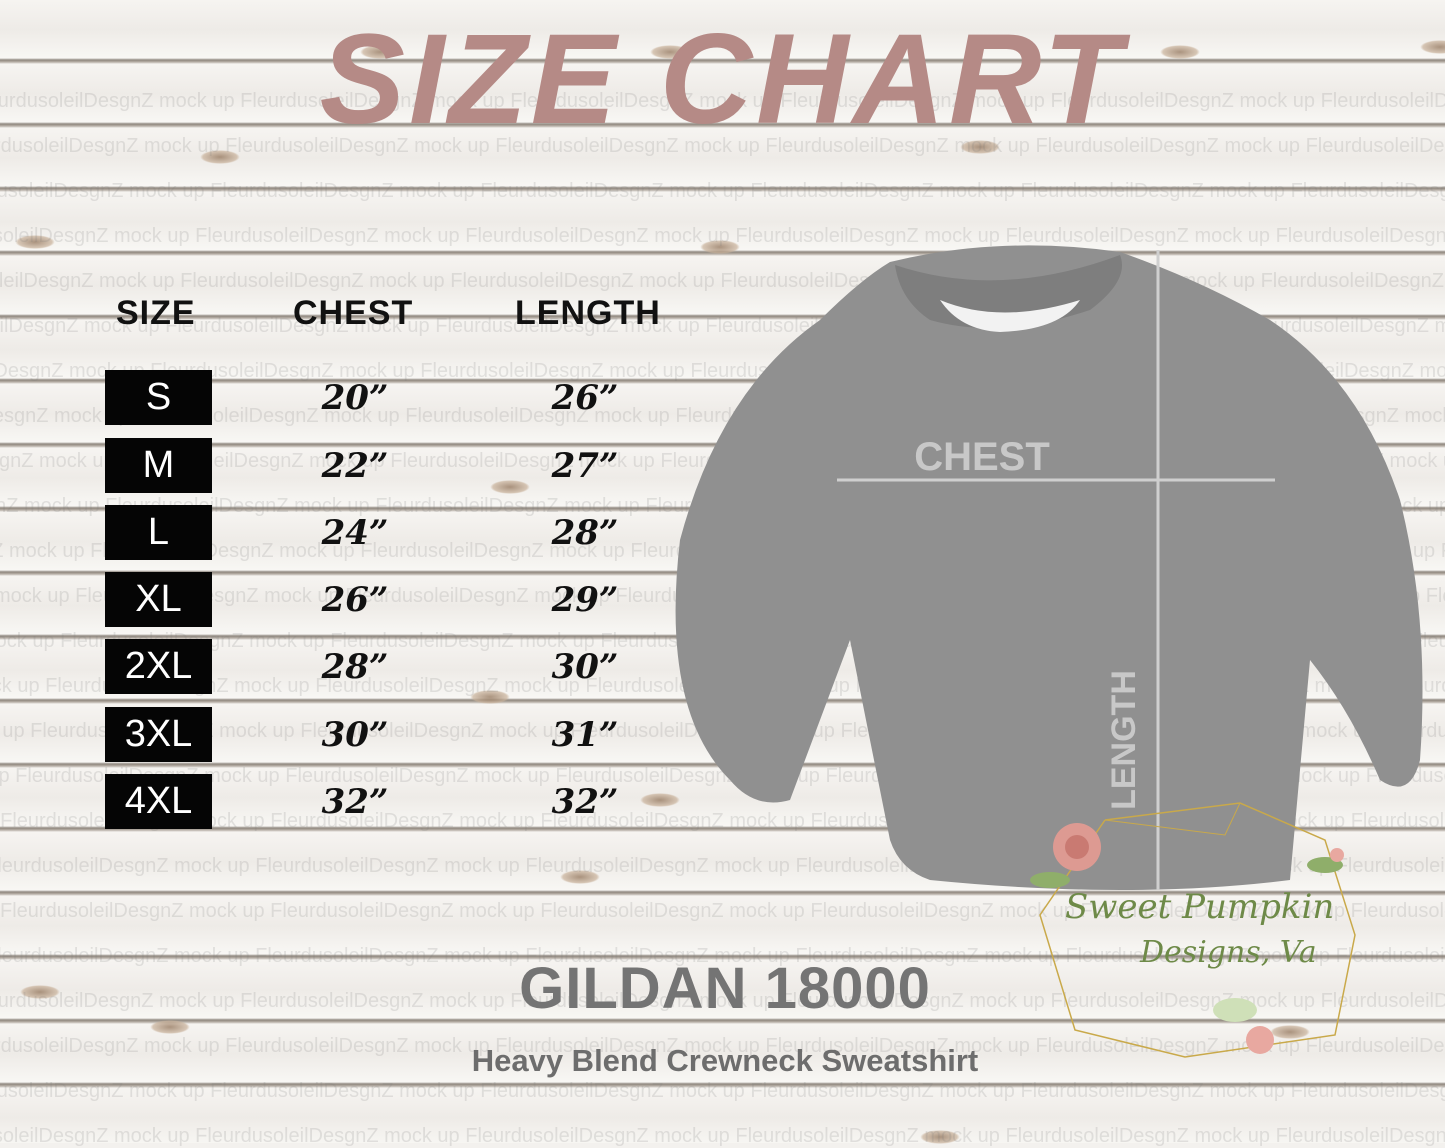 The height and width of the screenshot is (1148, 1445). What do you see at coordinates (353, 313) in the screenshot?
I see `header-chest: CHEST` at bounding box center [353, 313].